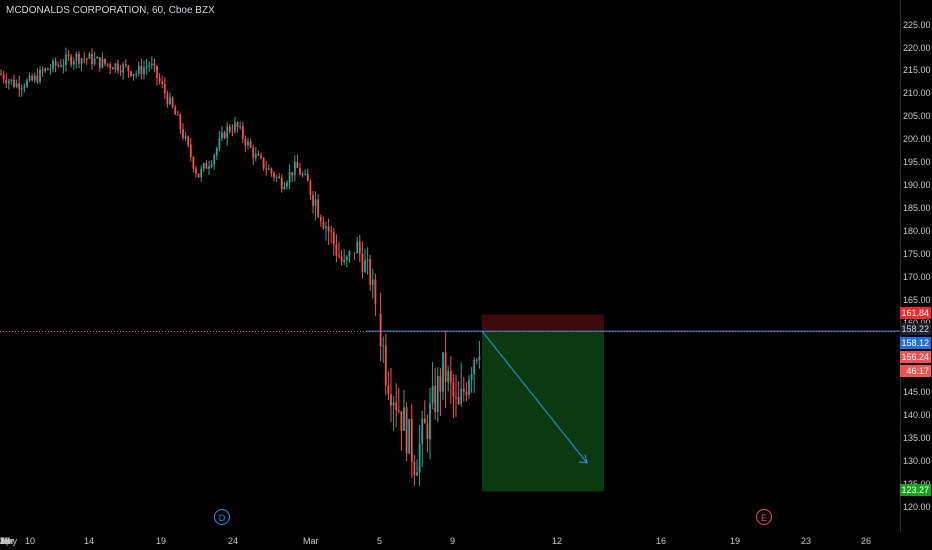 The image size is (932, 550). What do you see at coordinates (917, 231) in the screenshot?
I see `y-tick-label: 180.00` at bounding box center [917, 231].